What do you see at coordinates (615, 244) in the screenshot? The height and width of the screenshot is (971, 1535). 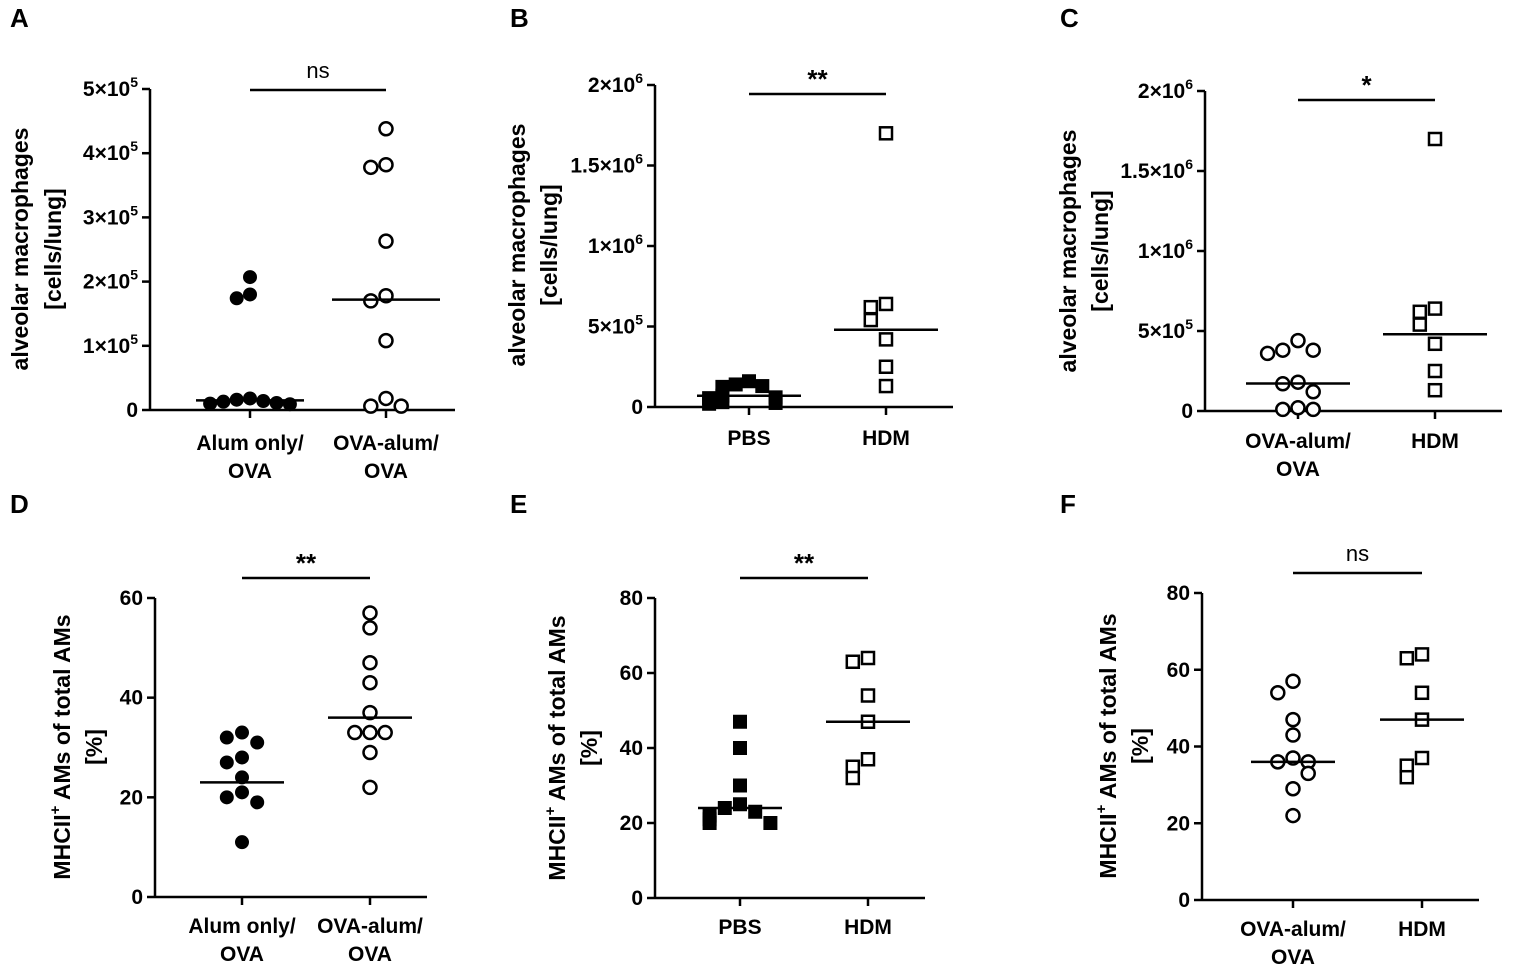 I see `y-tick-label: 1×10⁶` at bounding box center [615, 244].